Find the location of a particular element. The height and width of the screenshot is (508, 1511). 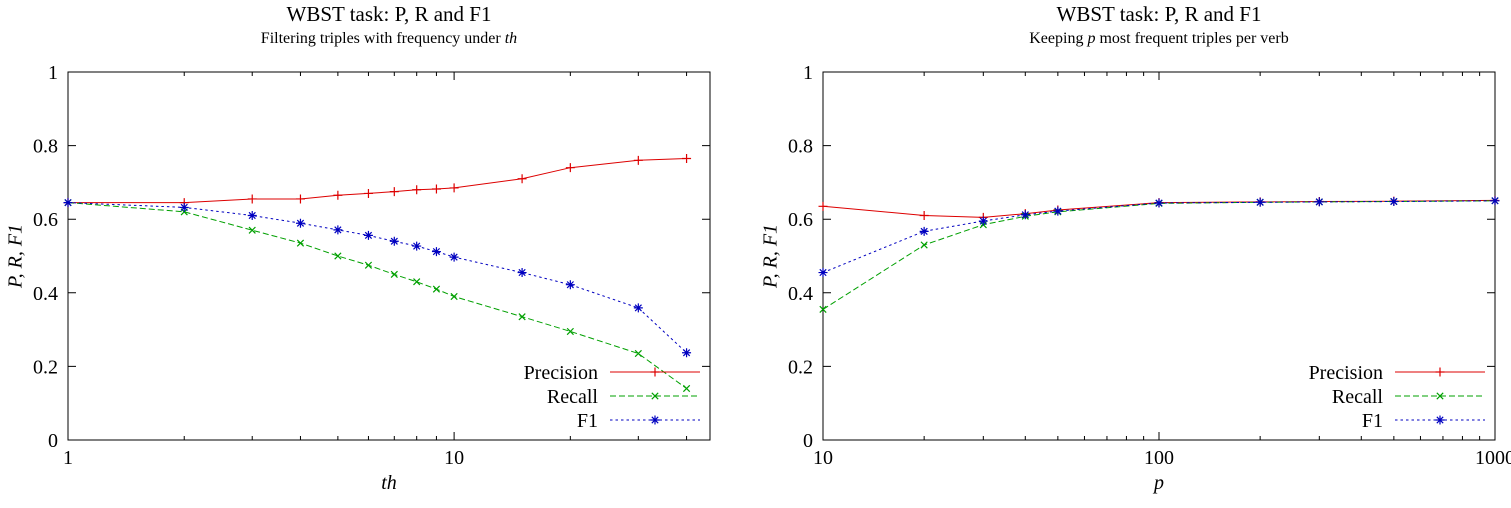

x-axis-label: th is located at coordinates (389, 483).